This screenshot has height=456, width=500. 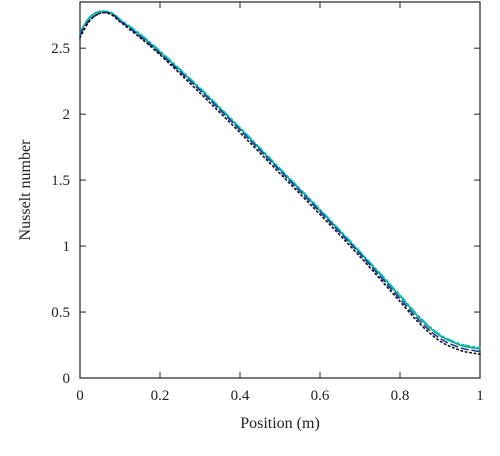 What do you see at coordinates (480, 396) in the screenshot?
I see `x-tick-label: 1` at bounding box center [480, 396].